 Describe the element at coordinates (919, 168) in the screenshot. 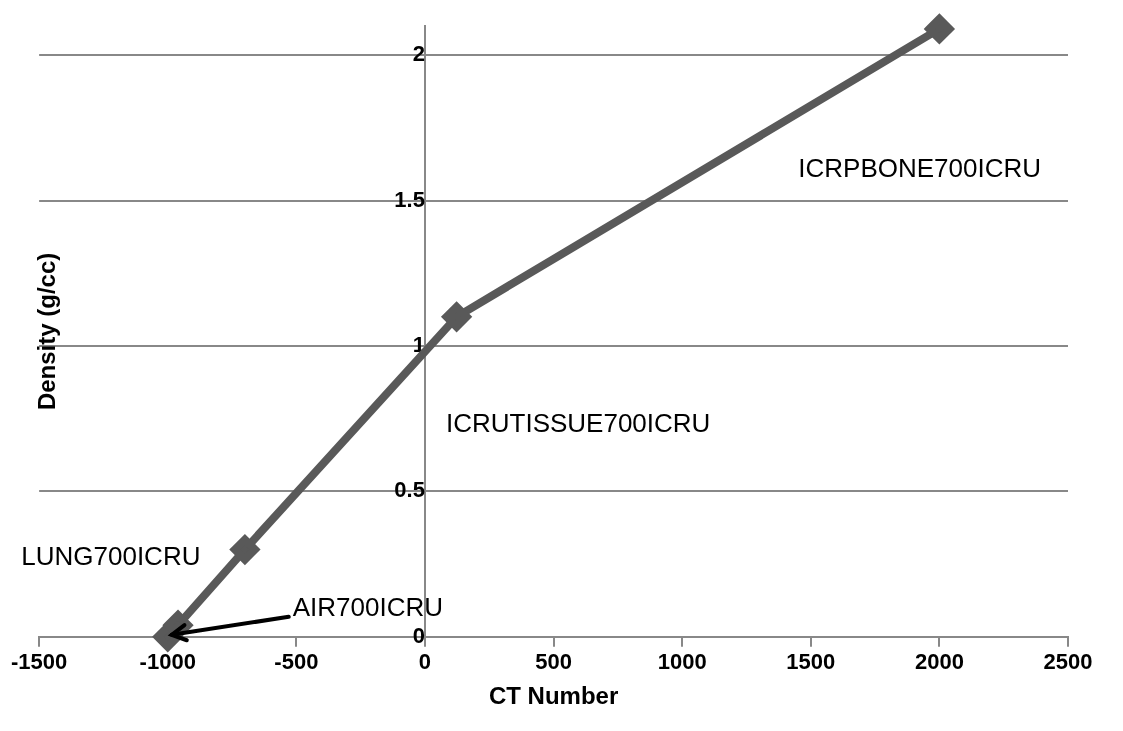

I see `annotation: ICRPBONE700ICRU` at that location.